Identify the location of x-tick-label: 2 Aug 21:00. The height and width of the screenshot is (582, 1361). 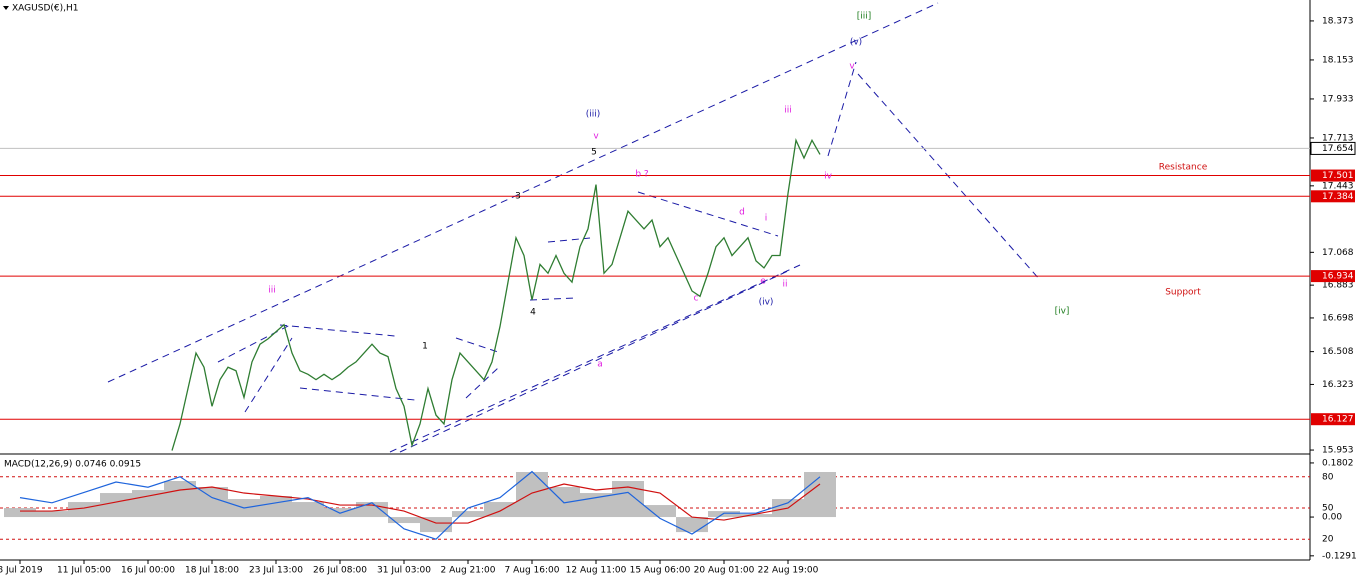
(468, 571).